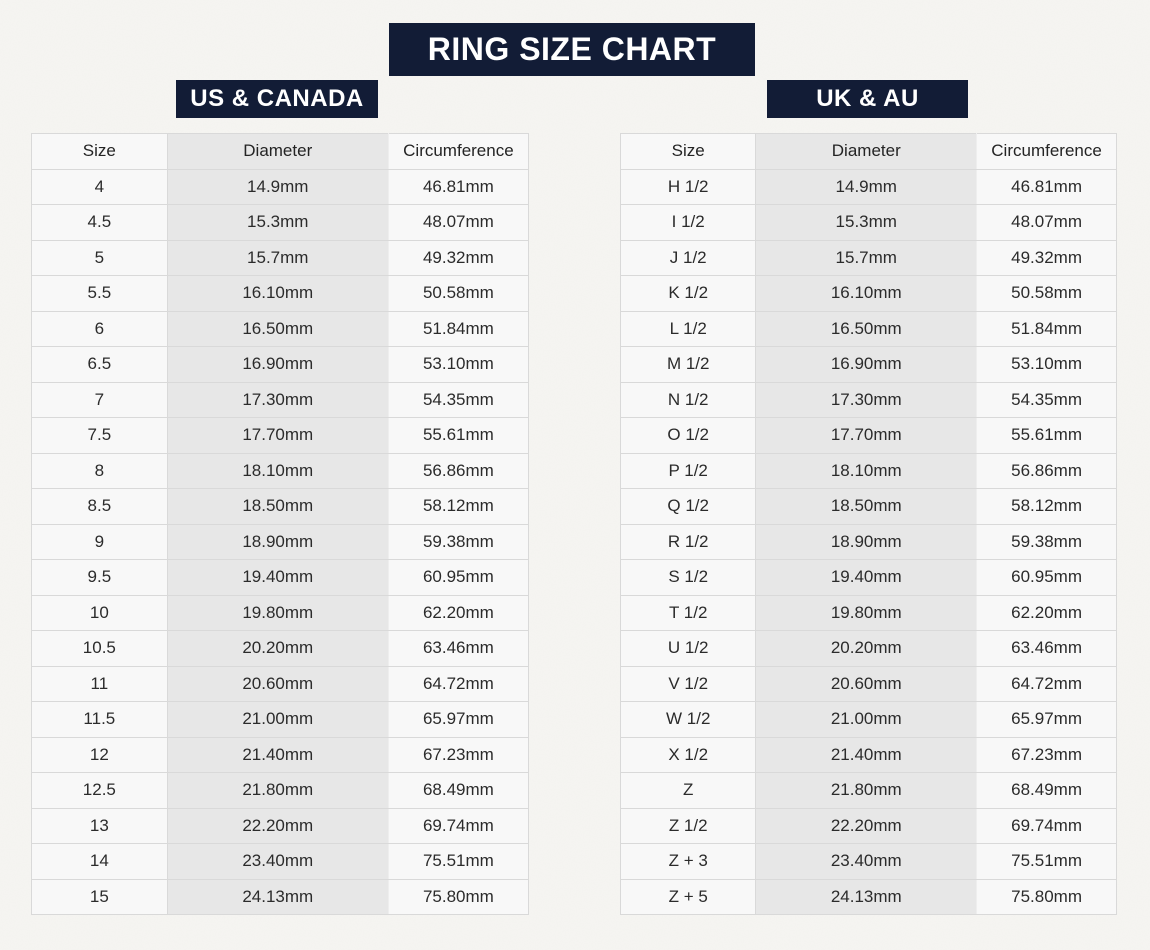 This screenshot has height=950, width=1150. What do you see at coordinates (99, 719) in the screenshot?
I see `size-cell: 11.5` at bounding box center [99, 719].